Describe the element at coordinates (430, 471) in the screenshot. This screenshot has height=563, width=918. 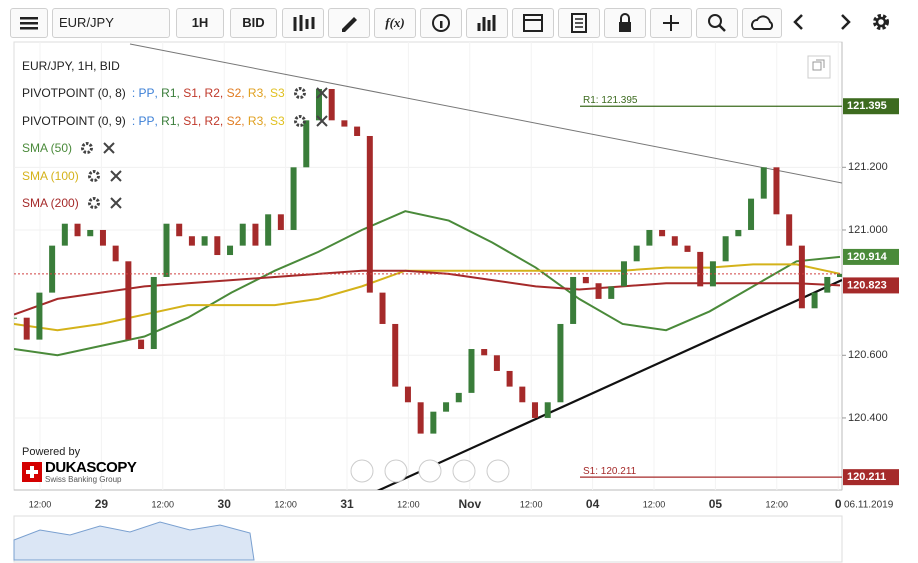
I see `nav-controls` at that location.